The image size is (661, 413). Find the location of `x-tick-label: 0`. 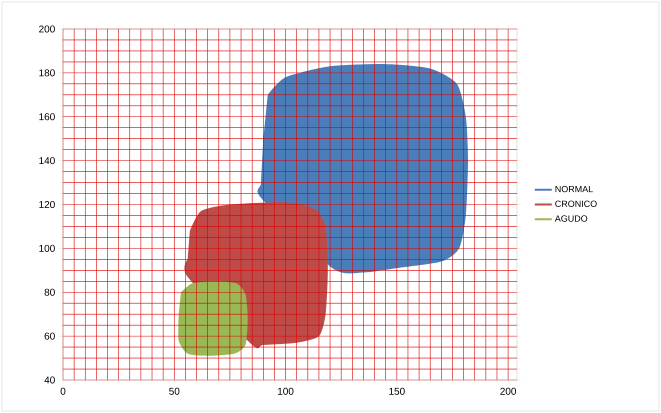

x-tick-label: 0 is located at coordinates (63, 391).